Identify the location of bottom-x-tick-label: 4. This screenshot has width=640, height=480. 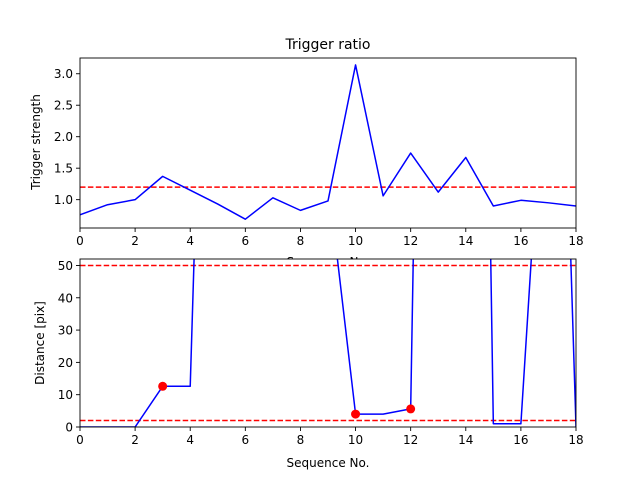
(190, 440).